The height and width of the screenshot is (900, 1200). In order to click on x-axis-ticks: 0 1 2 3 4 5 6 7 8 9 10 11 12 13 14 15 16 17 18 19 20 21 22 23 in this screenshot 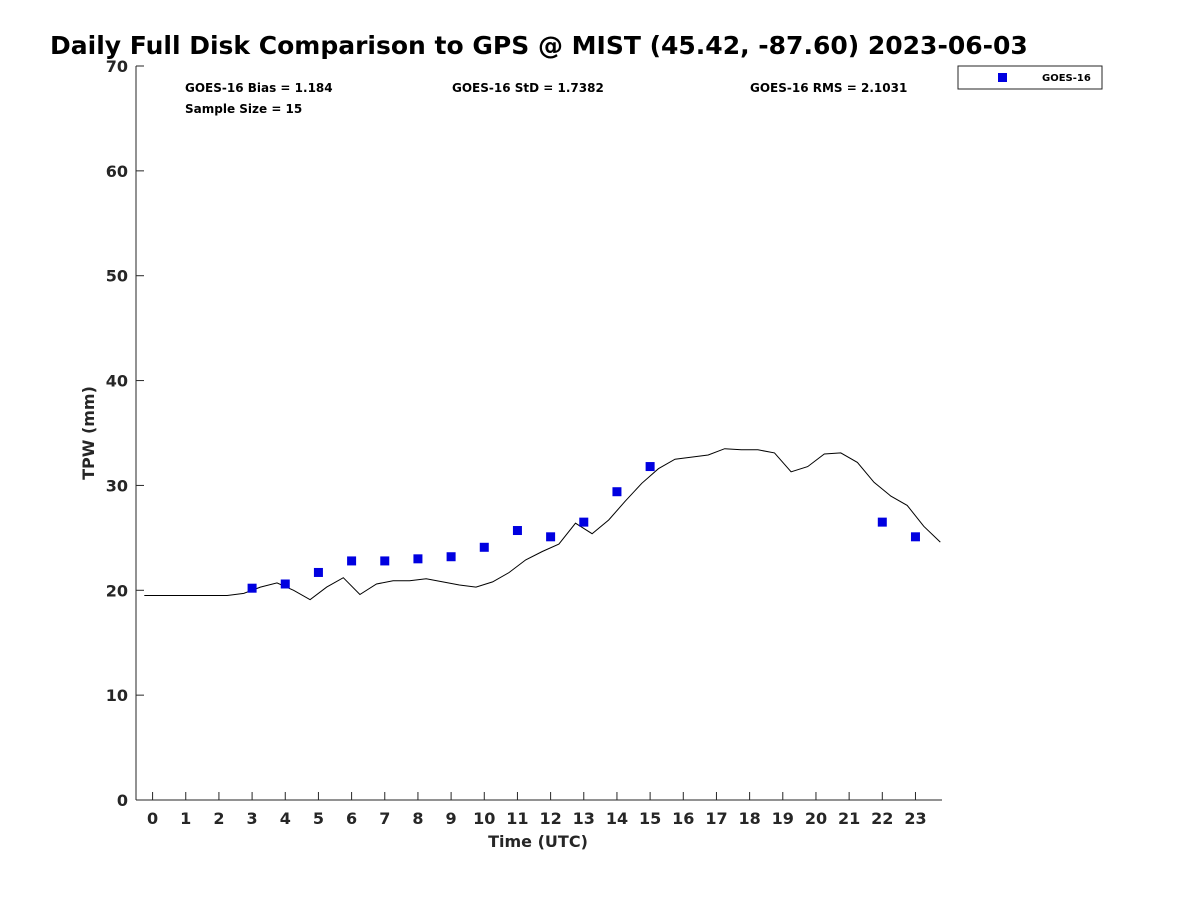, I will do `click(537, 810)`.